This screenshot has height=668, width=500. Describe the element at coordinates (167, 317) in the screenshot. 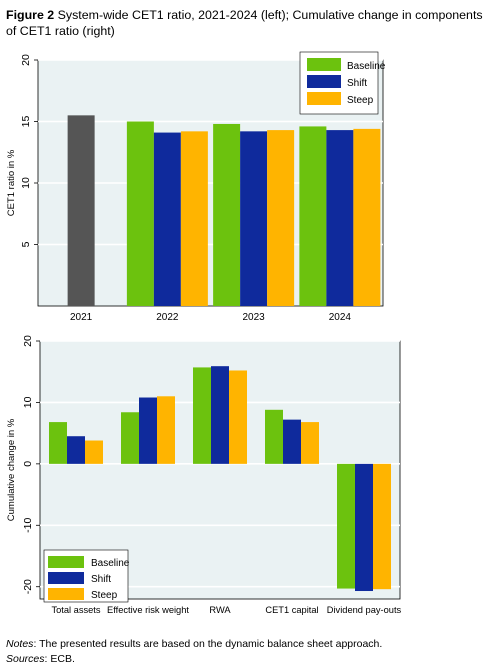

I see `x-tick-label: 2022` at that location.